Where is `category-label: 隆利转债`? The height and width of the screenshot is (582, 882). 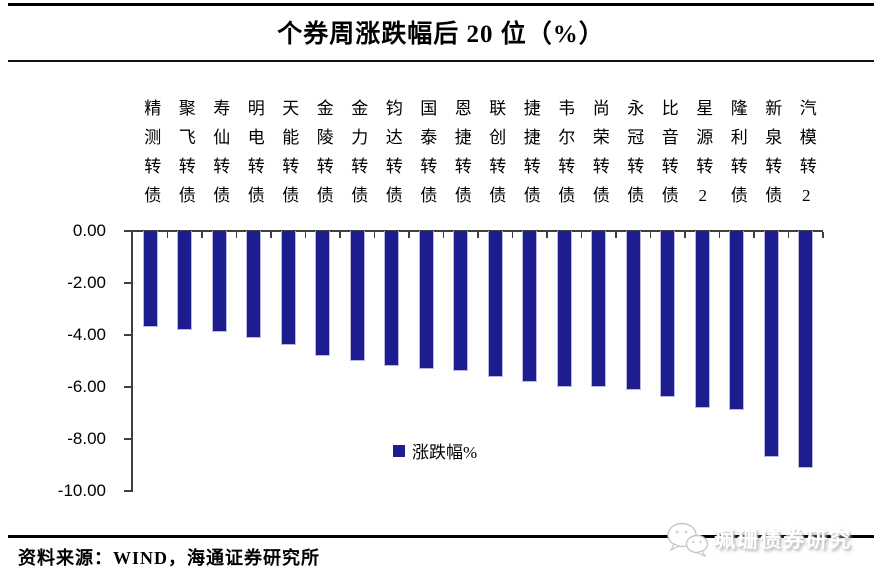
category-label: 隆利转债 is located at coordinates (737, 157).